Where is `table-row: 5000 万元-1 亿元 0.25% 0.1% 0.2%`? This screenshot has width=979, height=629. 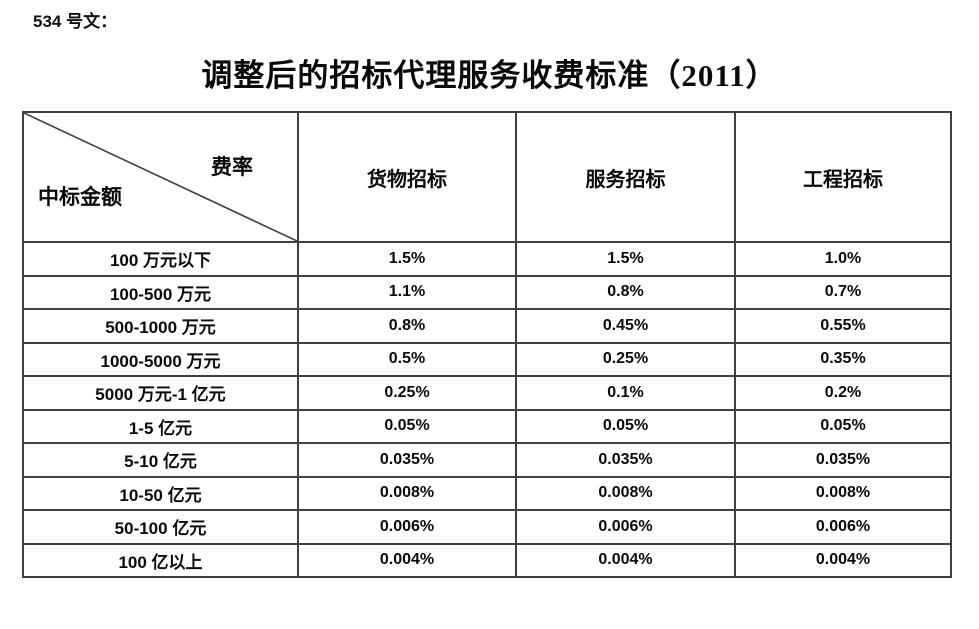
table-row: 5000 万元-1 亿元 0.25% 0.1% 0.2% is located at coordinates (487, 393).